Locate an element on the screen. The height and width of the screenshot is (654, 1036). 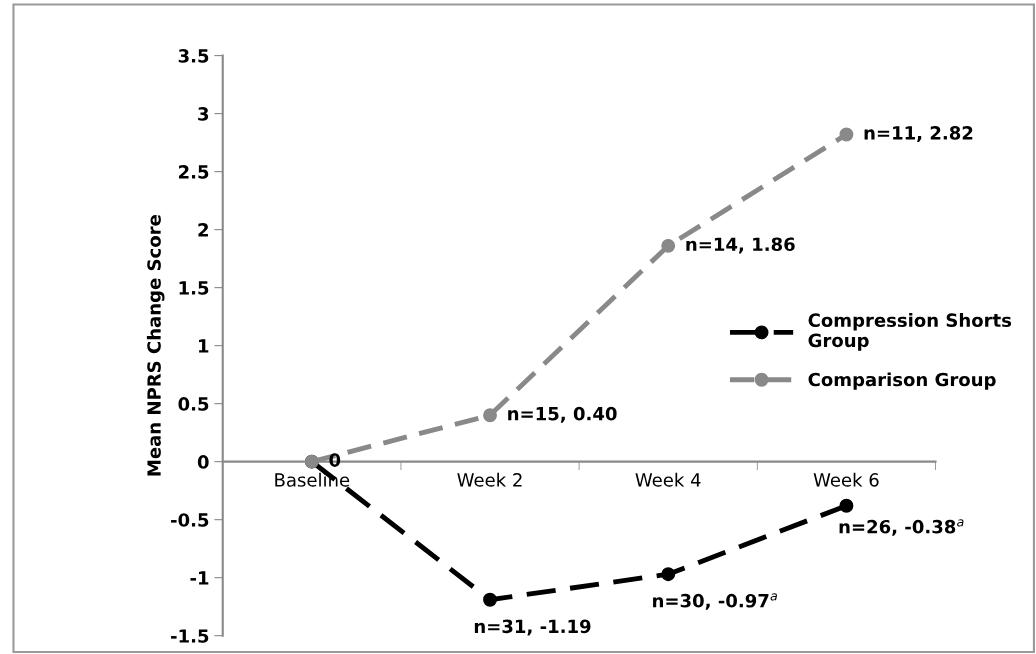
y-tick-label: 2.5 is located at coordinates (193, 172).